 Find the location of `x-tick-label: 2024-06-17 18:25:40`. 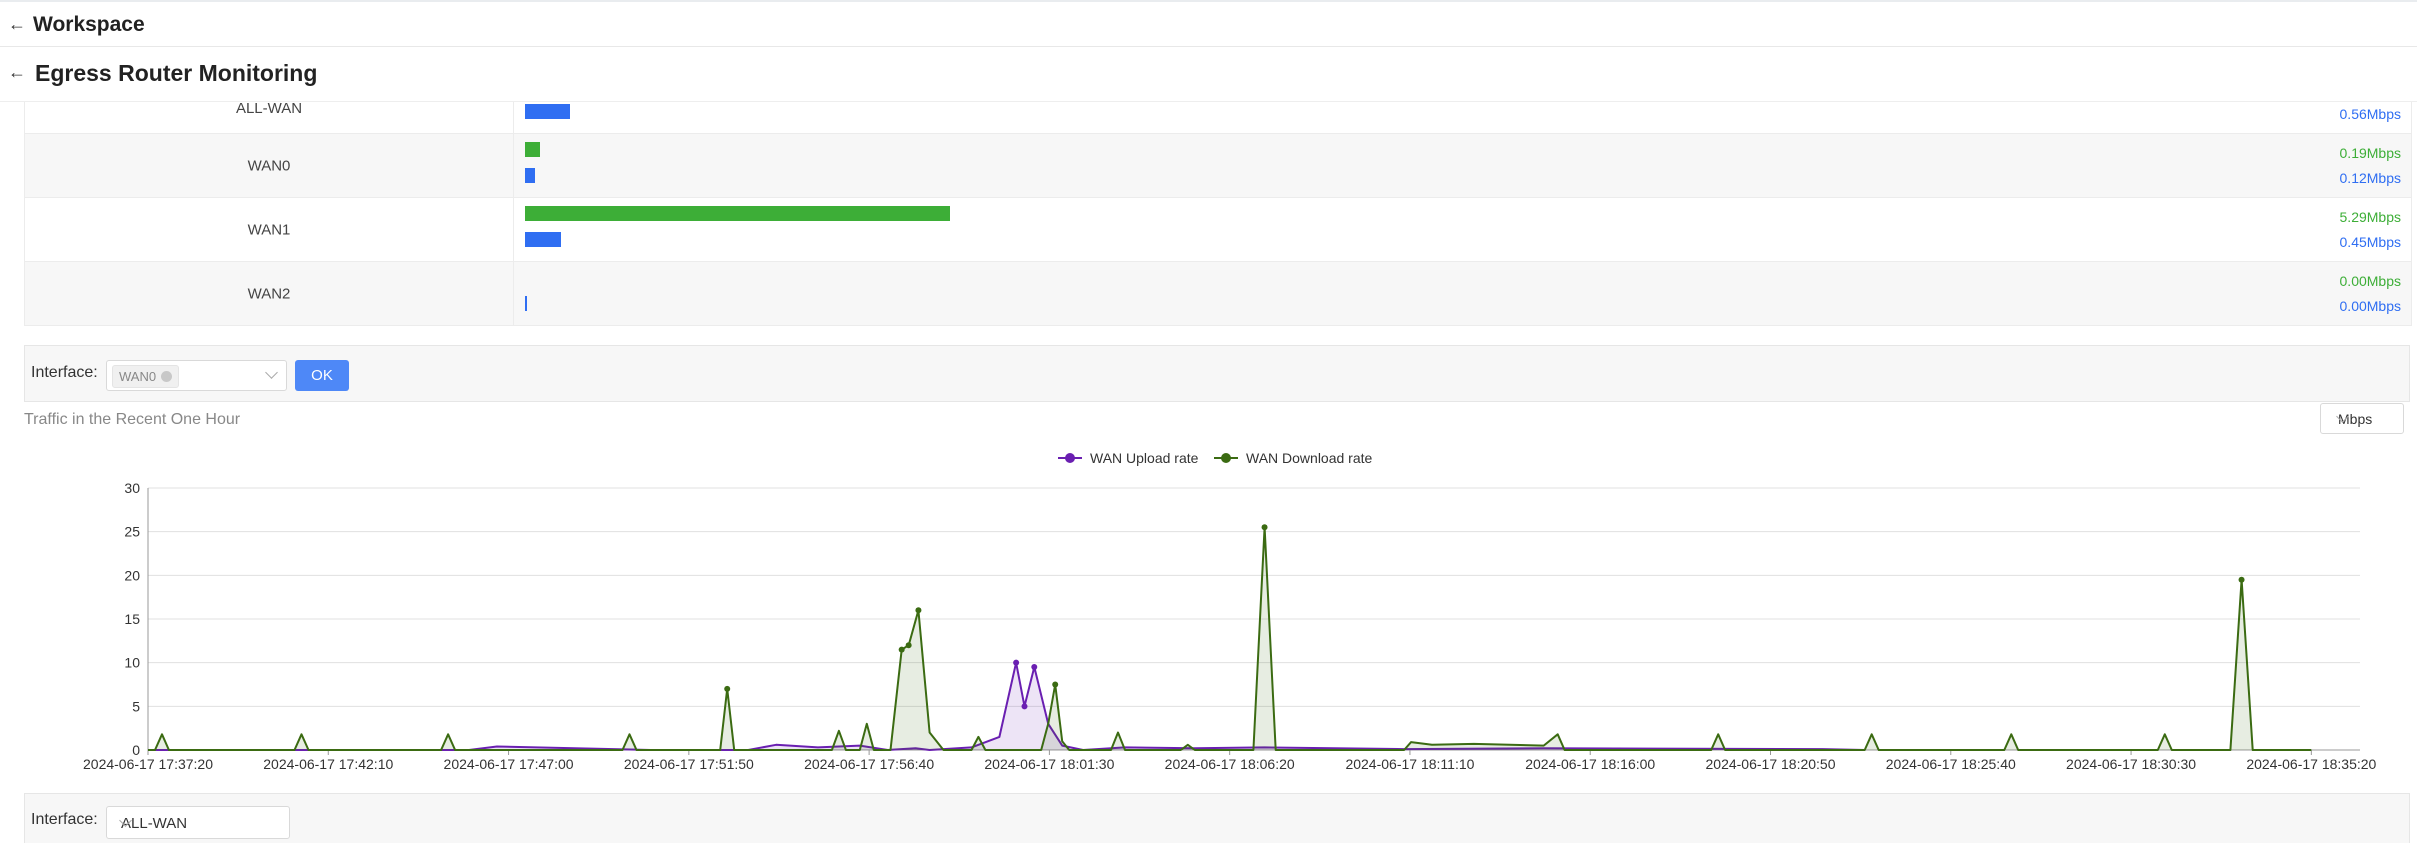

x-tick-label: 2024-06-17 18:25:40 is located at coordinates (1951, 764).